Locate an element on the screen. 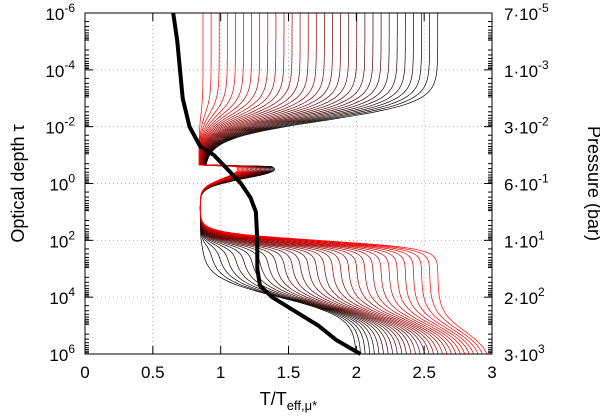 The image size is (600, 417). y2-axis-title: Pressure (bar) is located at coordinates (592, 183).